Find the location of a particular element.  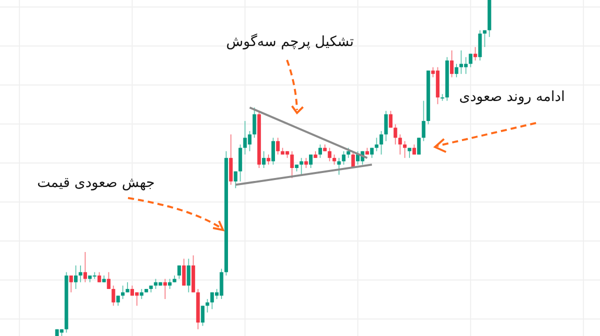

annotation: جهش صعودی قیمت is located at coordinates (96, 183).